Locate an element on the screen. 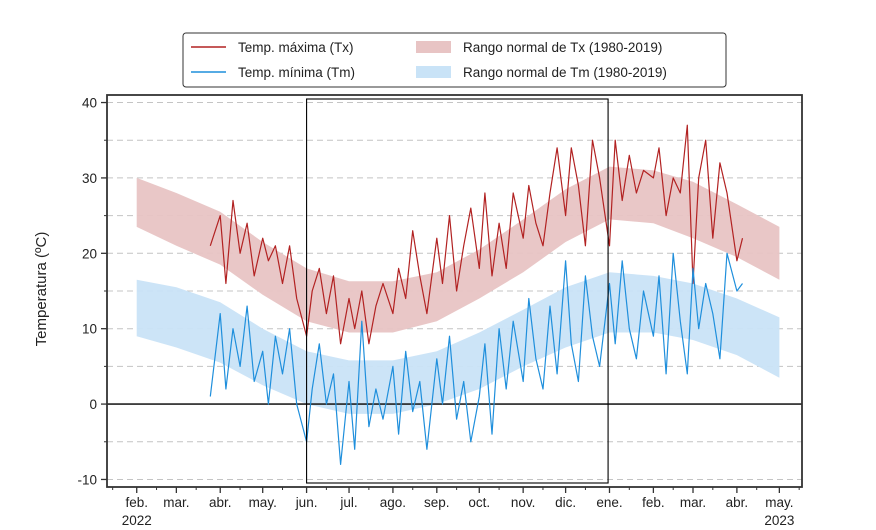  x-tick-label: dic. is located at coordinates (565, 502).